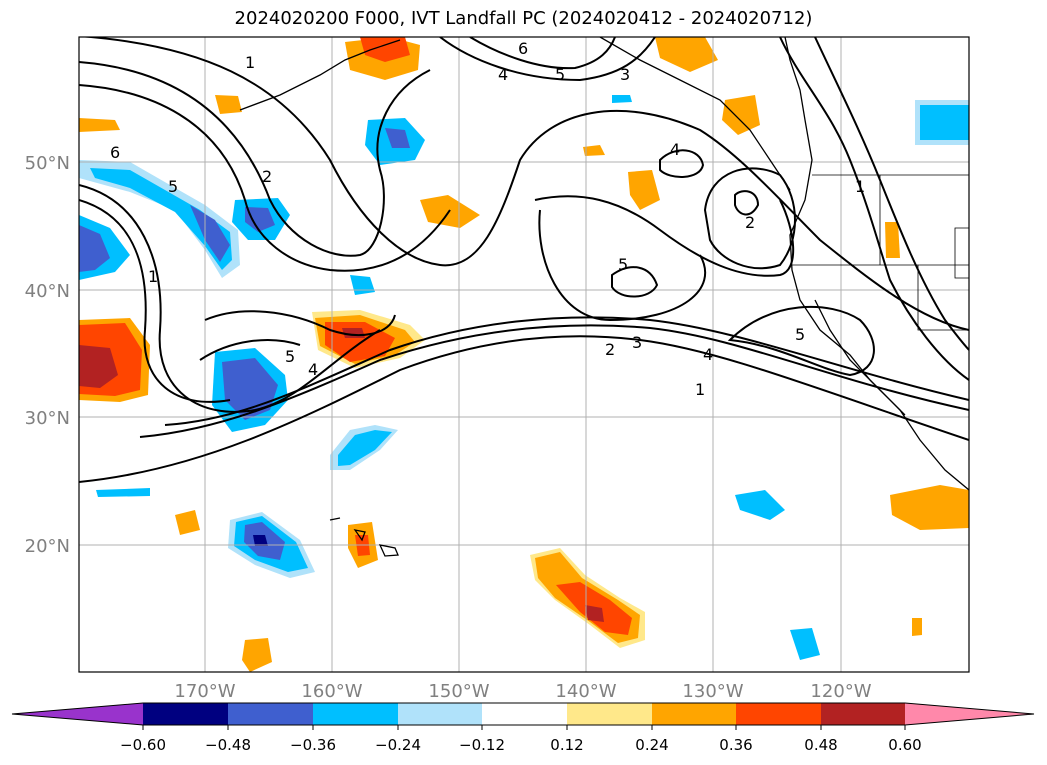 This screenshot has height=765, width=1047. I want to click on longitude-labels: 170°W 160°W 150°W 140°W 130°W 120°W, so click(522, 691).